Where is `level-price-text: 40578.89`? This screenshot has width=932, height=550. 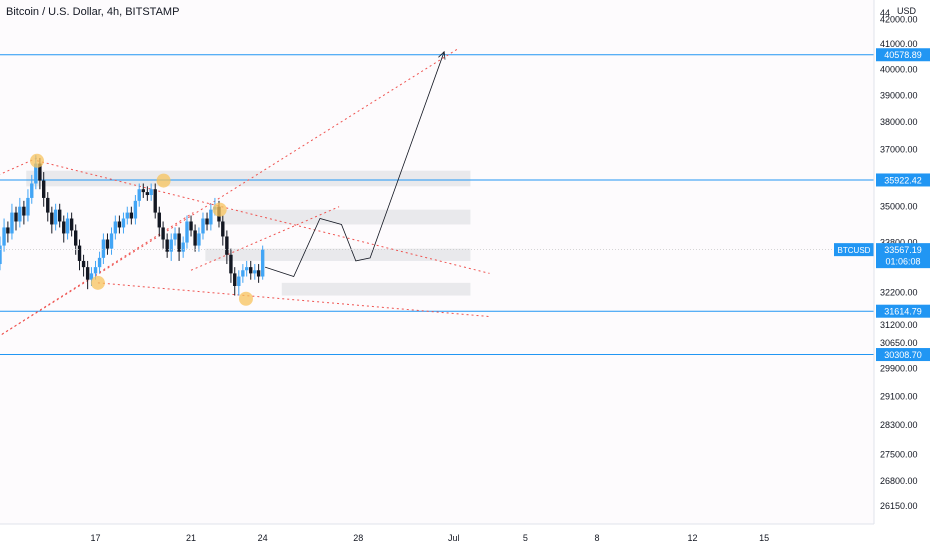
level-price-text: 40578.89 is located at coordinates (903, 55).